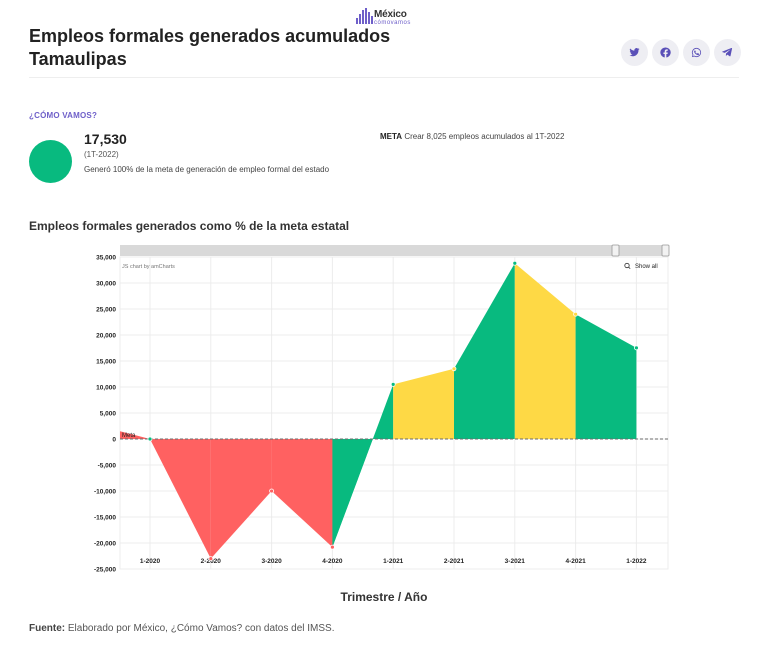 Image resolution: width=768 pixels, height=668 pixels. I want to click on status-indicator, so click(50, 161).